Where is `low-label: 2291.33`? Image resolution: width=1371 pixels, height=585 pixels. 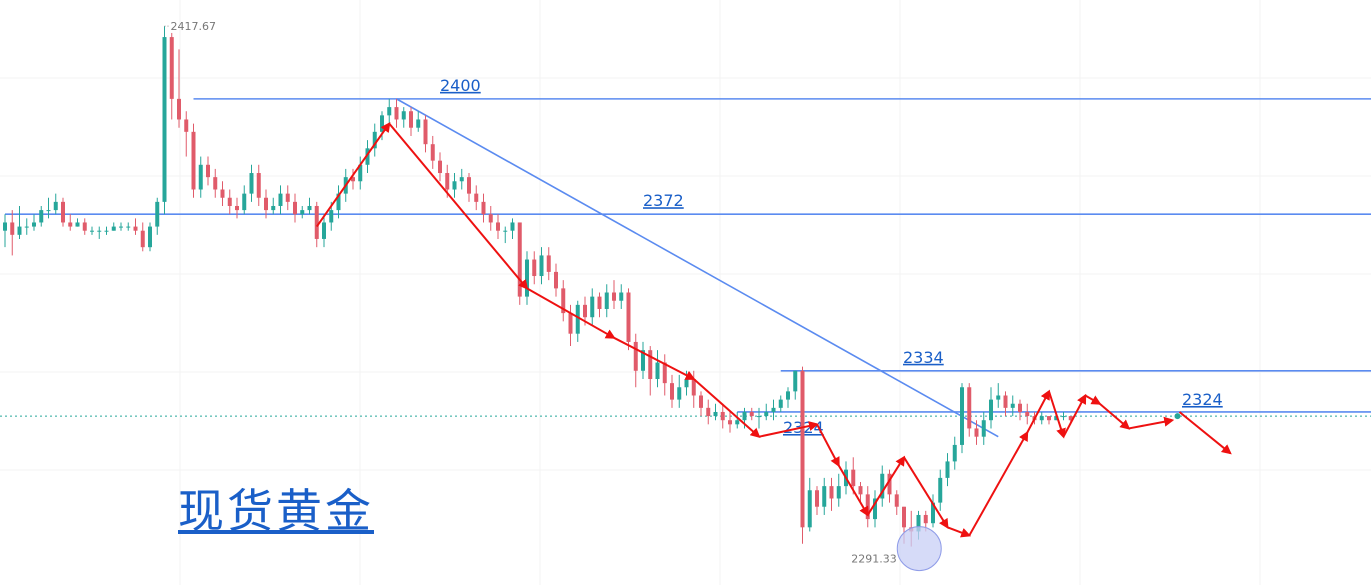
low-label: 2291.33 is located at coordinates (874, 559).